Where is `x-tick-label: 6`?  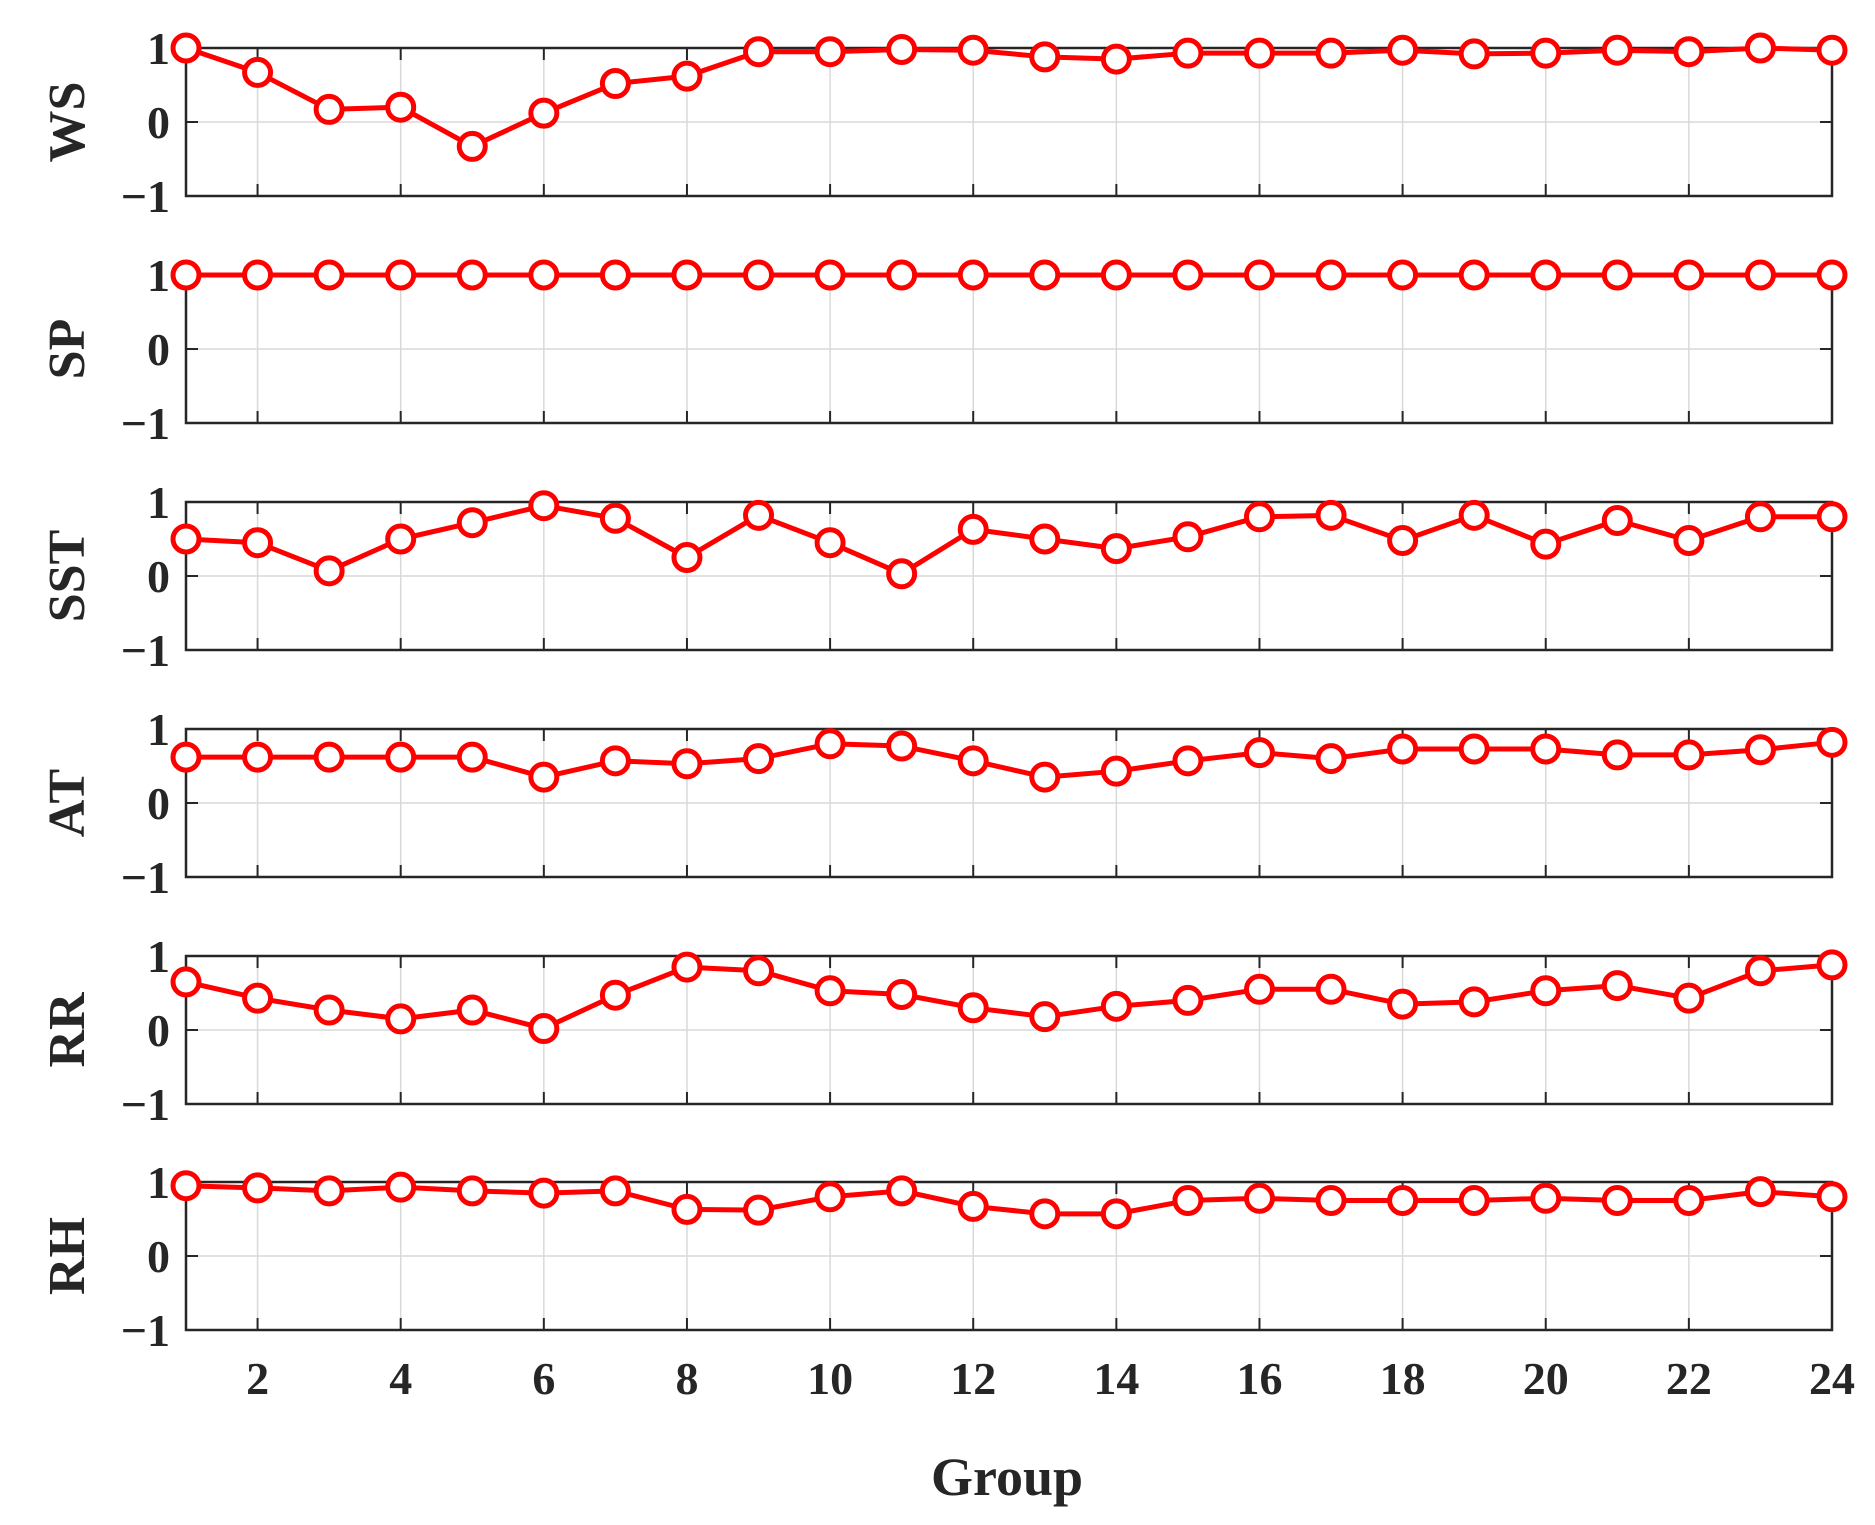 x-tick-label: 6 is located at coordinates (543, 1378).